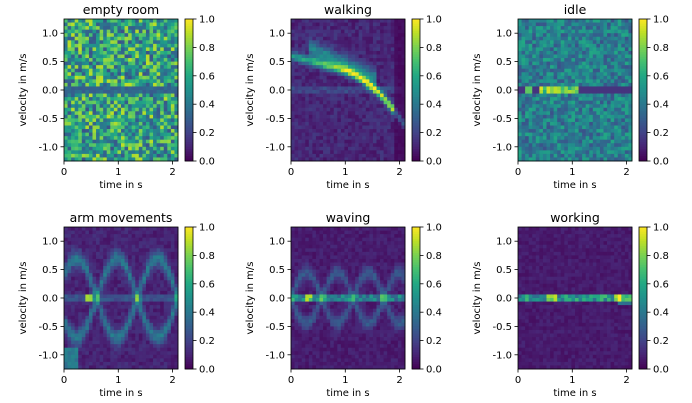 This screenshot has height=403, width=692. Describe the element at coordinates (23, 90) in the screenshot. I see `y-axis-label: velocity in m/s` at that location.